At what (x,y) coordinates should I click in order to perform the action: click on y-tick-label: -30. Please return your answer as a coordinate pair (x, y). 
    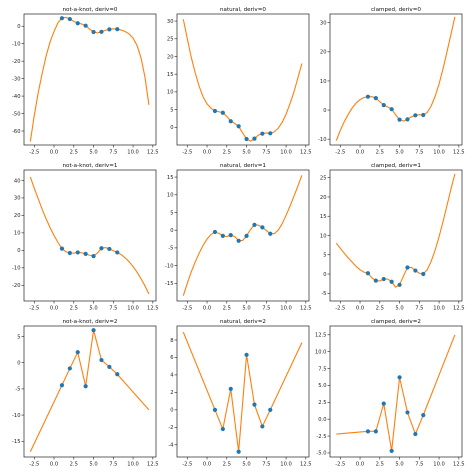
    Looking at the image, I should click on (16, 79).